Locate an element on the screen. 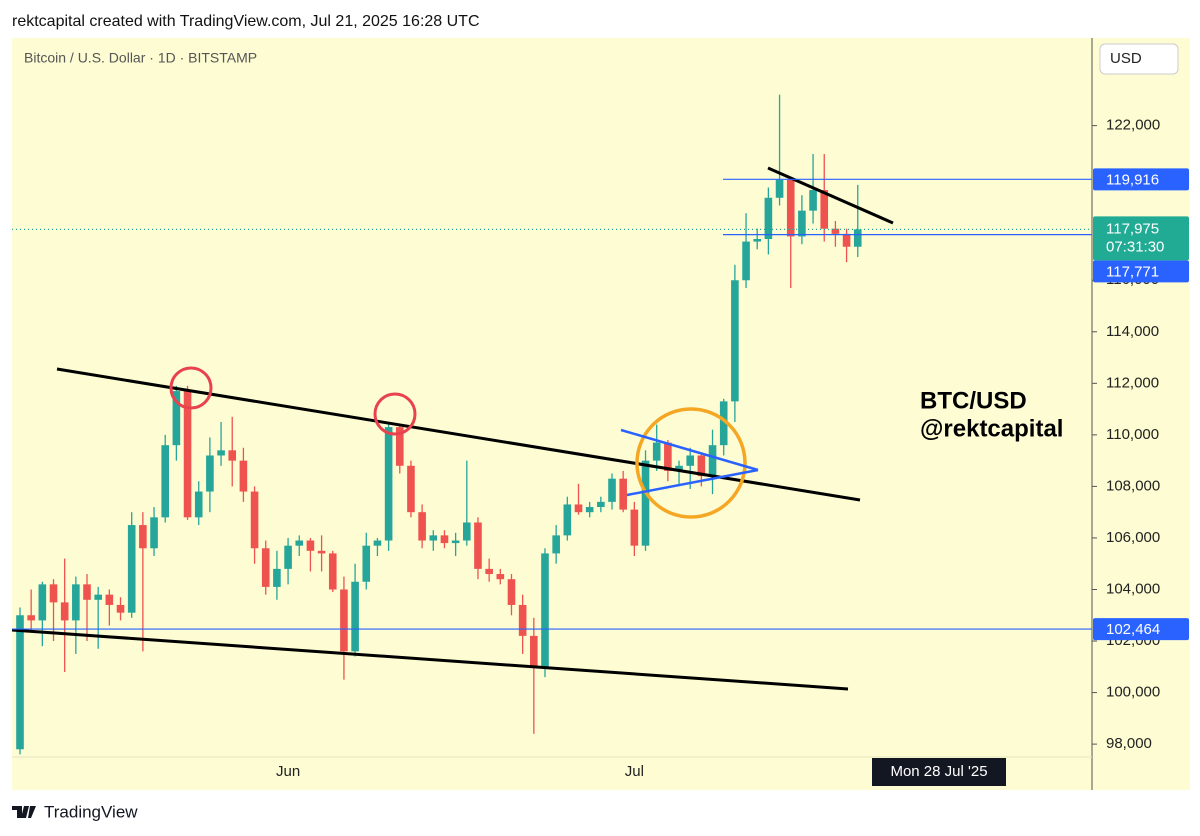 The height and width of the screenshot is (836, 1200). countdown-label: 07:31:30 is located at coordinates (1135, 246).